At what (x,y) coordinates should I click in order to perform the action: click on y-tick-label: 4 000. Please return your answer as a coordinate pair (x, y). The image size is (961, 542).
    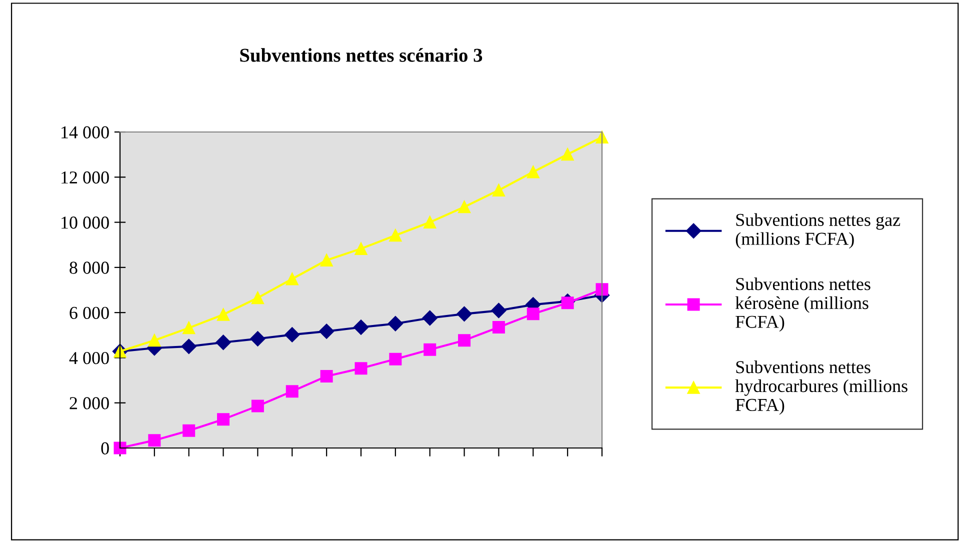
    Looking at the image, I should click on (89, 358).